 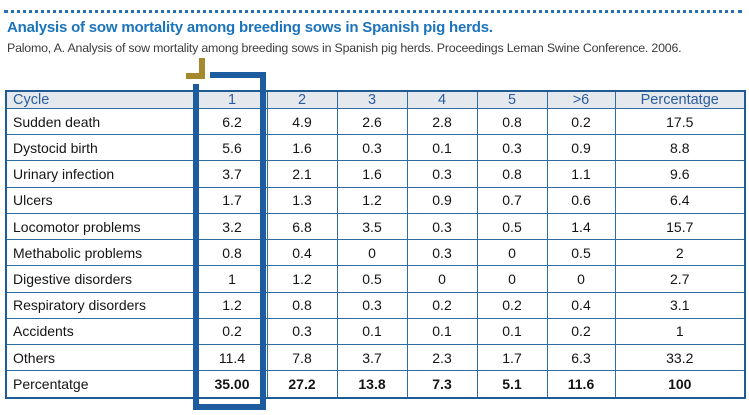 I want to click on table-cell: 2.1, so click(x=302, y=174).